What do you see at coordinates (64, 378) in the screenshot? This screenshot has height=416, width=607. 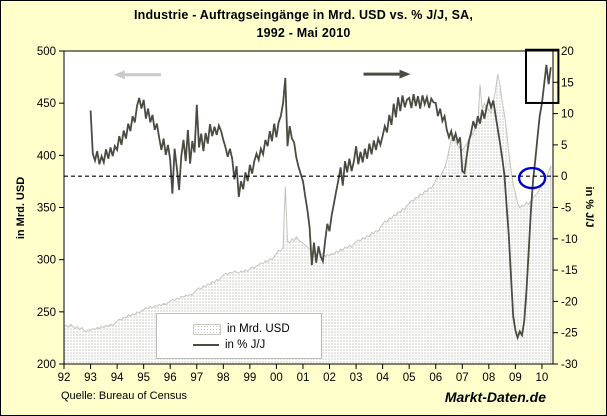 I see `x-axis-tick-label: 92` at bounding box center [64, 378].